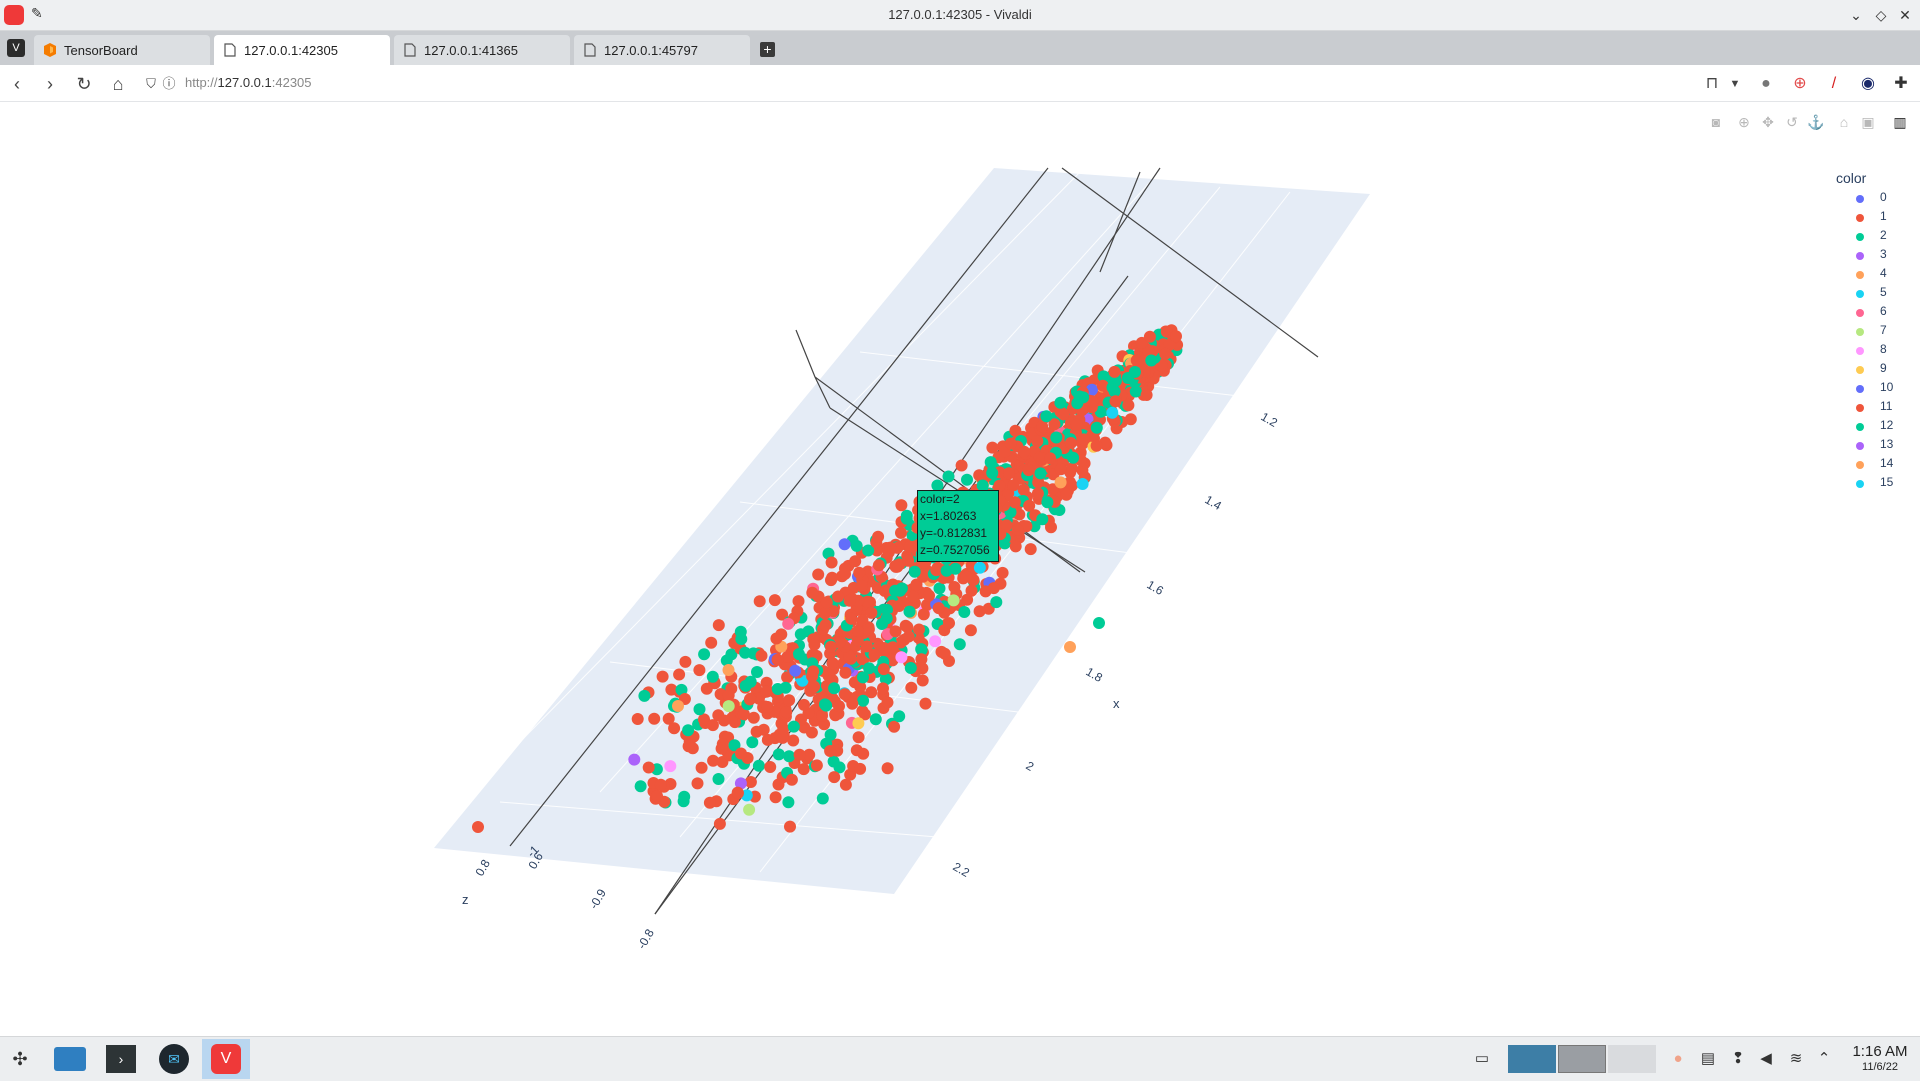  I want to click on camera-icon: ◙, so click(1716, 122).